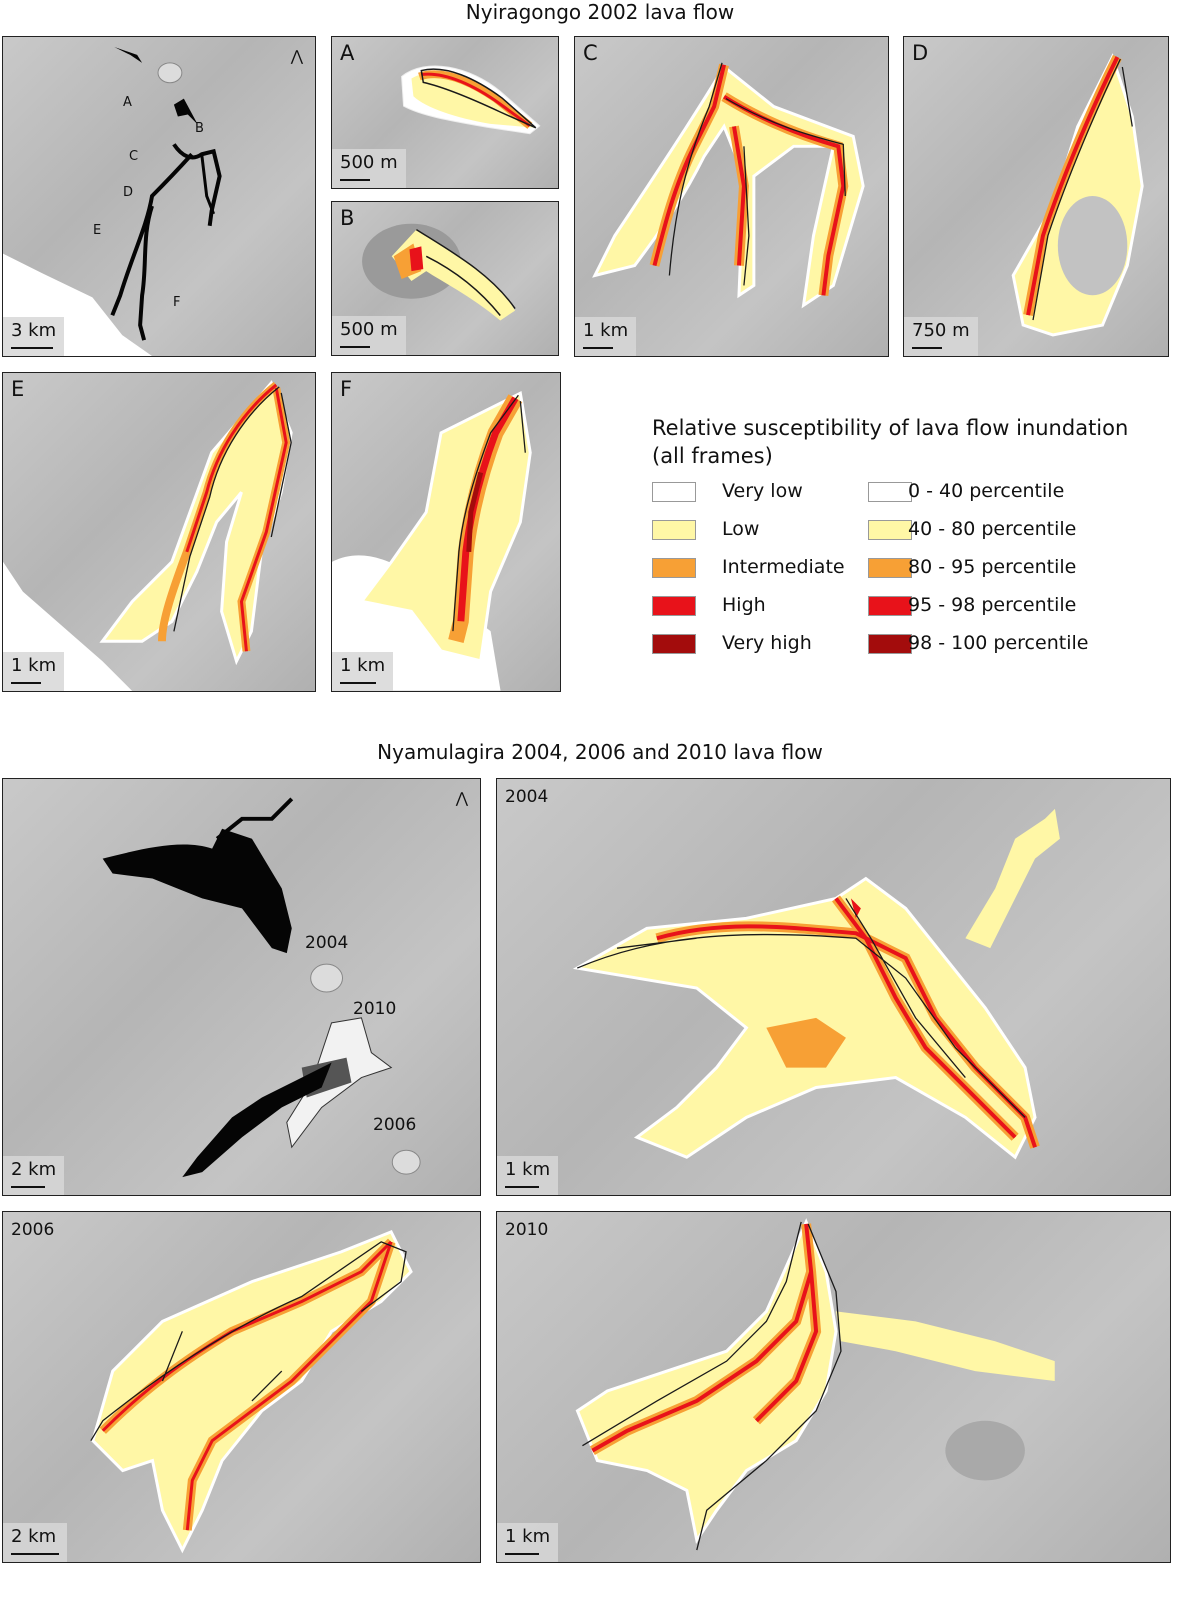 The width and height of the screenshot is (1200, 1606). I want to click on panel-2010-susceptibility, so click(815, 1384).